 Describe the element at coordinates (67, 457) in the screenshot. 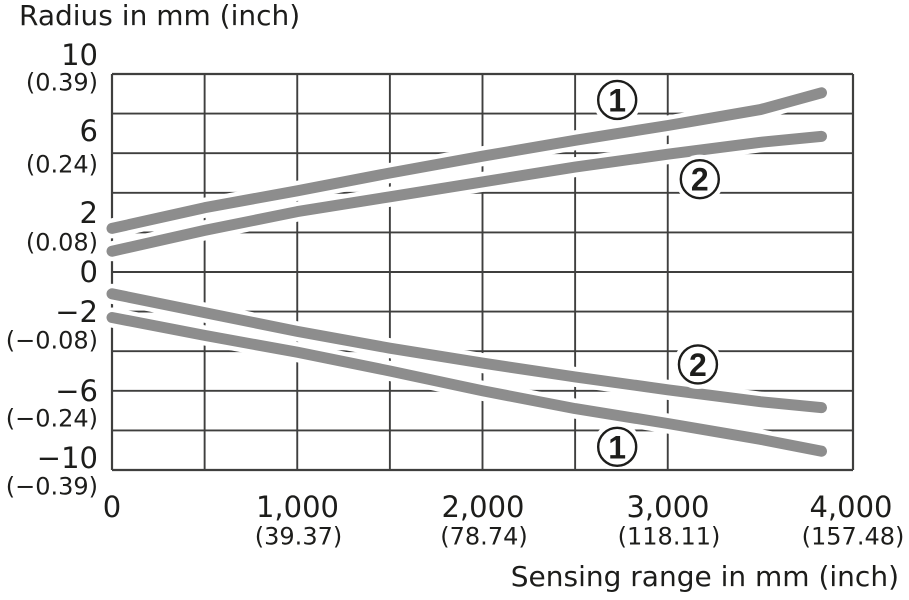

I see `y-tick-neg10-mm: −10` at that location.